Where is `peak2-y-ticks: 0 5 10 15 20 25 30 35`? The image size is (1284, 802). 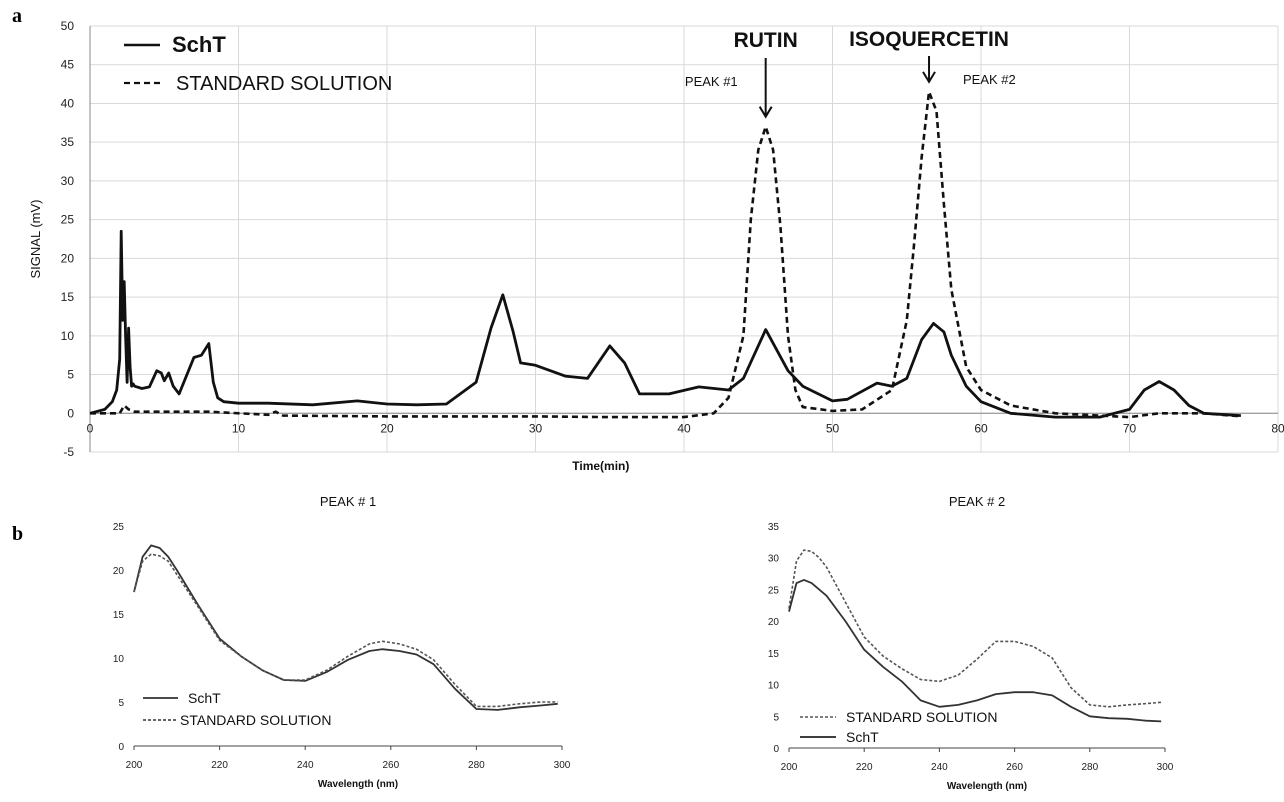
peak2-y-ticks: 0 5 10 15 20 25 30 35 is located at coordinates (774, 638).